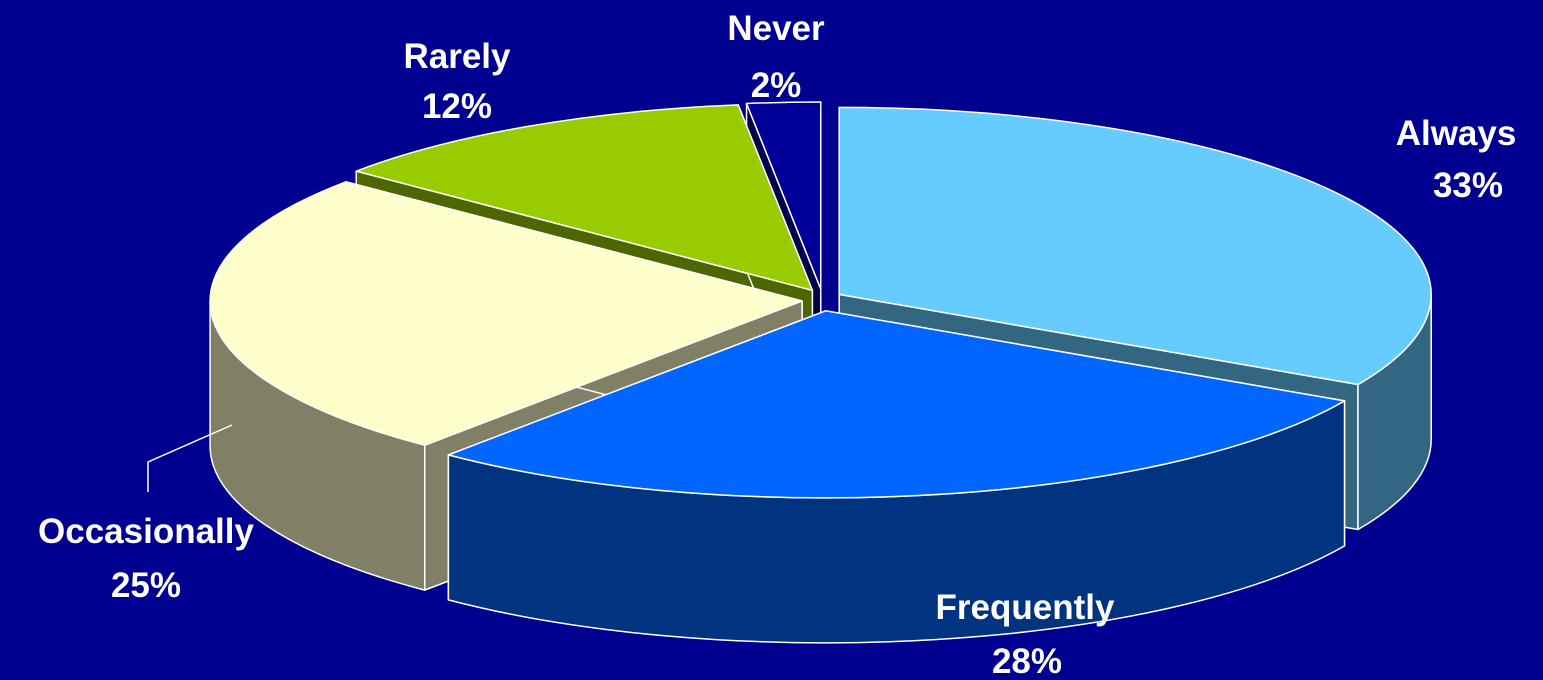 This screenshot has width=1543, height=680. Describe the element at coordinates (776, 28) in the screenshot. I see `label-never: Never` at that location.